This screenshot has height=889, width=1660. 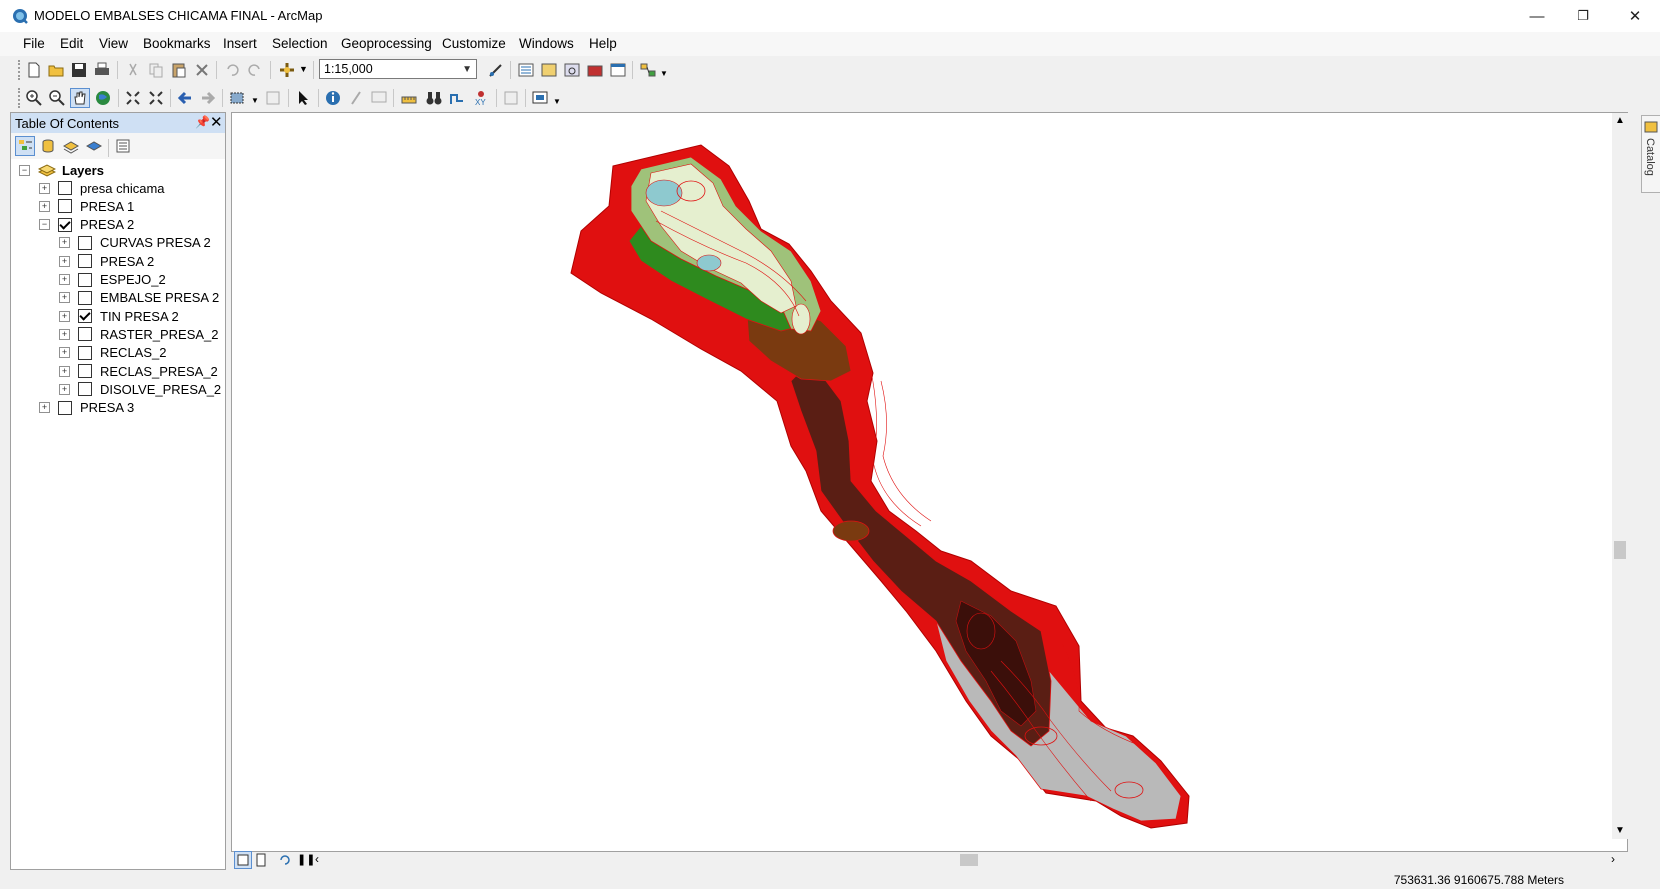 What do you see at coordinates (138, 371) in the screenshot?
I see `layer-row: + RECLAS_PRESA_2` at bounding box center [138, 371].